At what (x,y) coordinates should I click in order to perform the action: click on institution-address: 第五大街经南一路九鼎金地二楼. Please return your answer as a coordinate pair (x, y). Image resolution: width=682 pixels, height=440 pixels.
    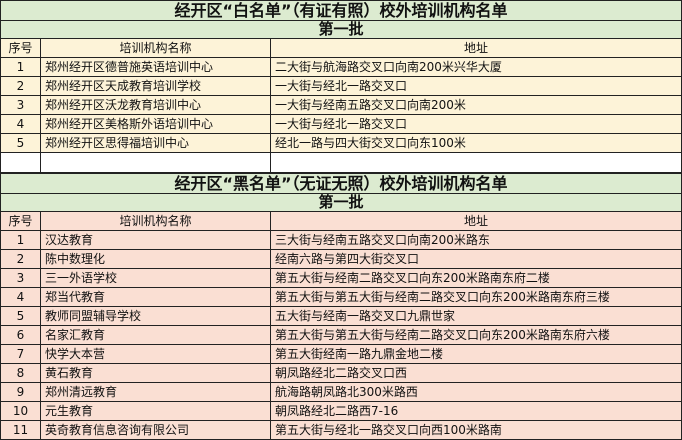
    Looking at the image, I should click on (476, 354).